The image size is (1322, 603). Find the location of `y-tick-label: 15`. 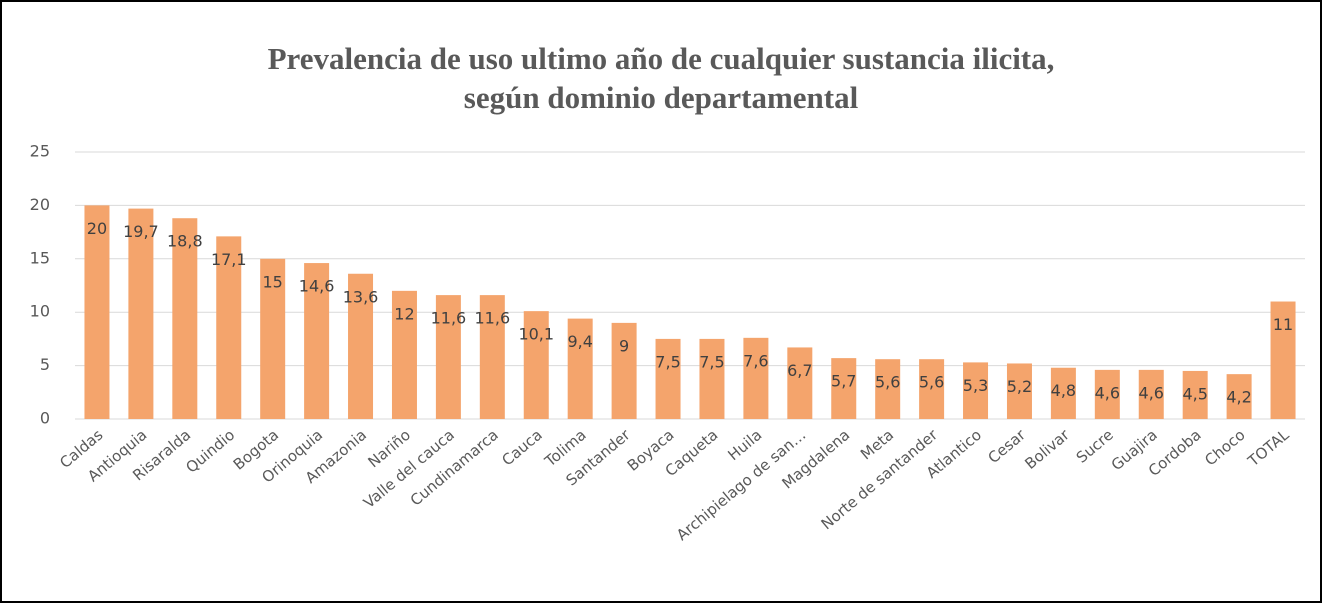

y-tick-label: 15 is located at coordinates (40, 257).